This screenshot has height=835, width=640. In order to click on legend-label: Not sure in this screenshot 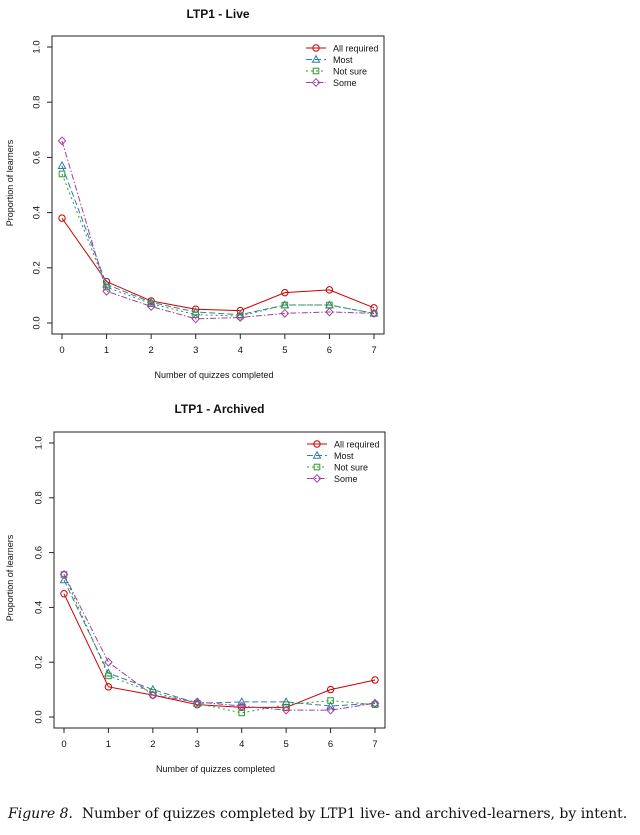, I will do `click(350, 72)`.